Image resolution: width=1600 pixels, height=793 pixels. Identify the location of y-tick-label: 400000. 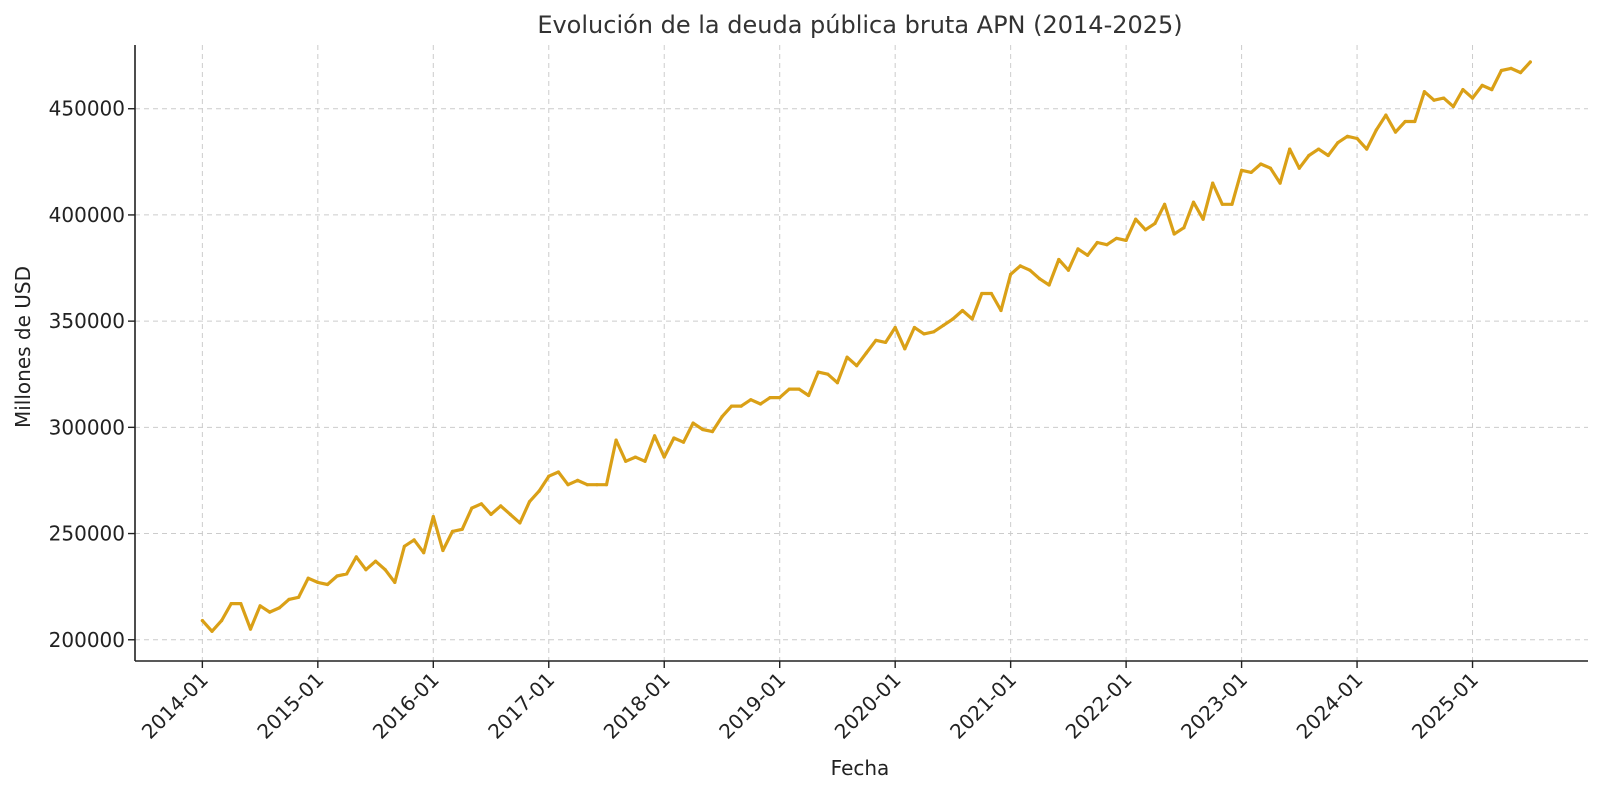
(87, 215).